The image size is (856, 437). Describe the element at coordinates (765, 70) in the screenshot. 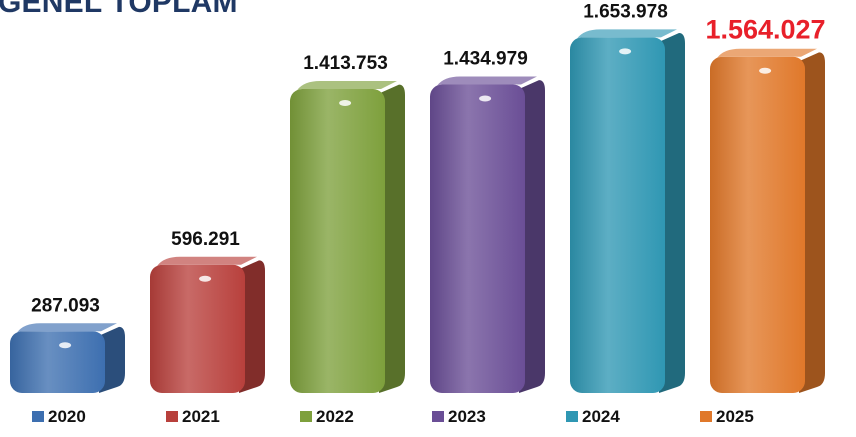

I see `bar-glint-2025` at that location.